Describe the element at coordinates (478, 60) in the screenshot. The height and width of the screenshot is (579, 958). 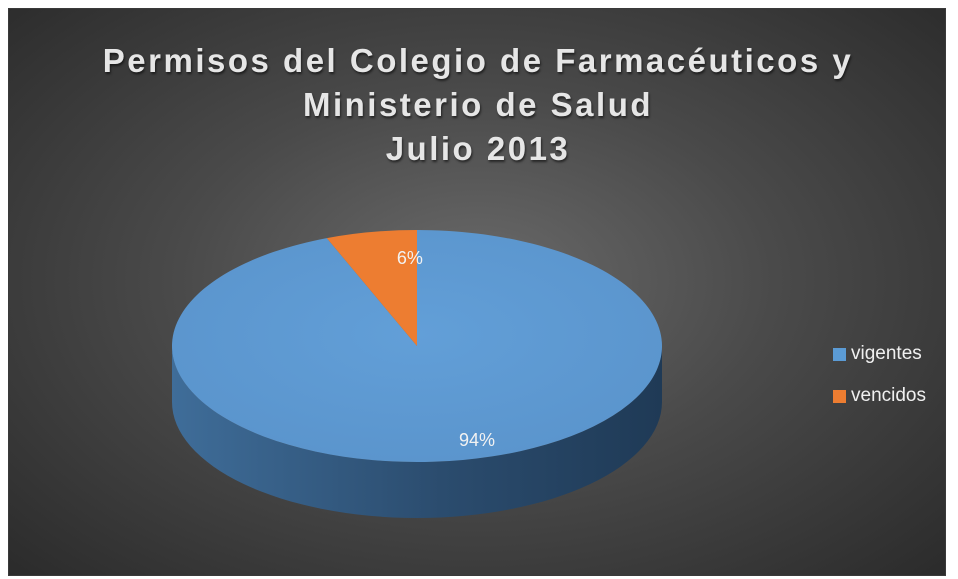
I see `chart-title-line-1: Permisos del Colegio de Farmacéuticos y` at that location.